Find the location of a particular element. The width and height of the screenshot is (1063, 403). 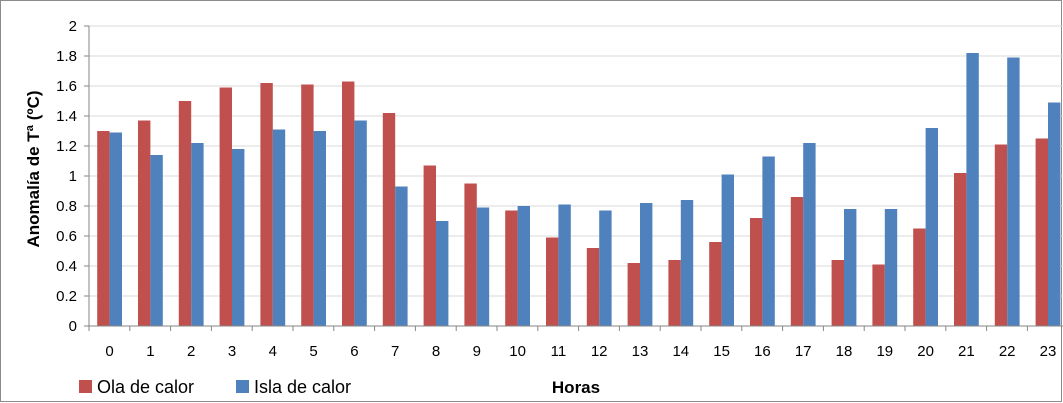

y-axis-ticks: 0 0.2 0.4 0.6 0.8 1 1.2 1.4 1.6 1.8 2 is located at coordinates (72, 176).